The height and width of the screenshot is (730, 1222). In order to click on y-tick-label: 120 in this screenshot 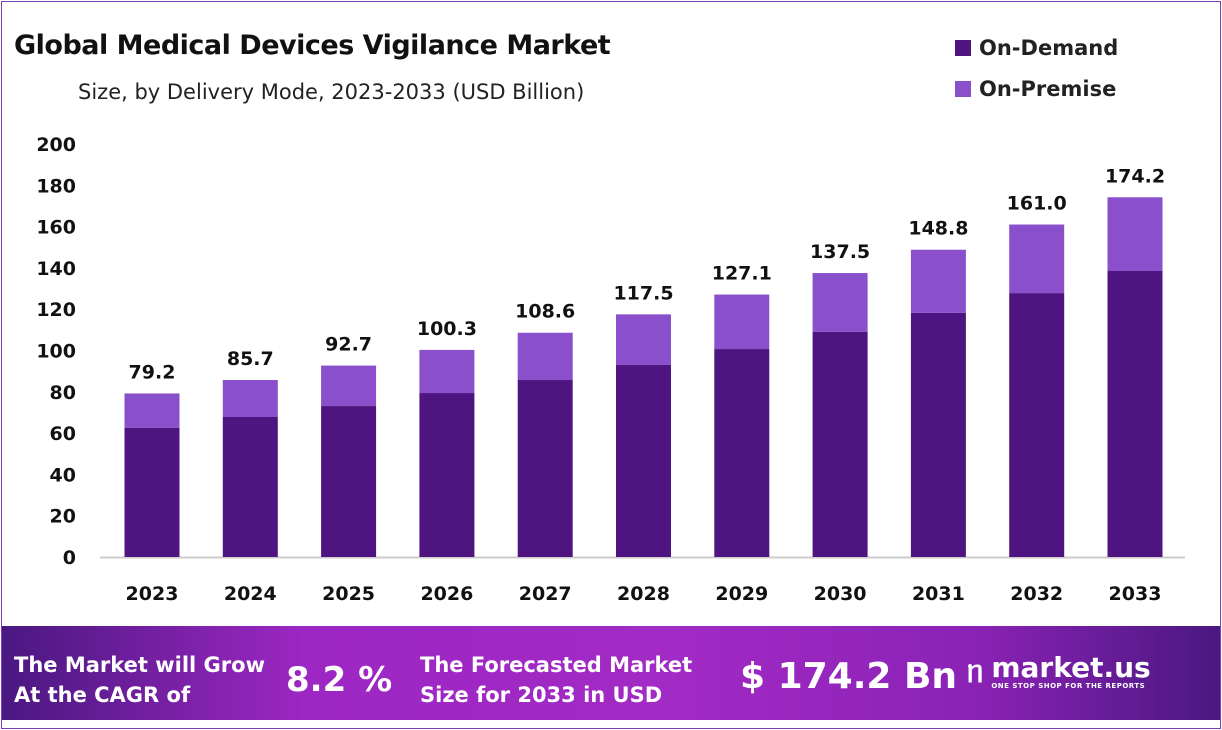, I will do `click(56, 310)`.